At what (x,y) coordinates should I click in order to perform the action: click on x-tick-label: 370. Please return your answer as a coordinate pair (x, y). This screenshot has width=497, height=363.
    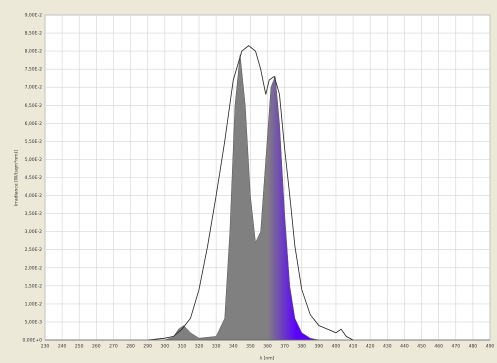
    Looking at the image, I should click on (284, 347).